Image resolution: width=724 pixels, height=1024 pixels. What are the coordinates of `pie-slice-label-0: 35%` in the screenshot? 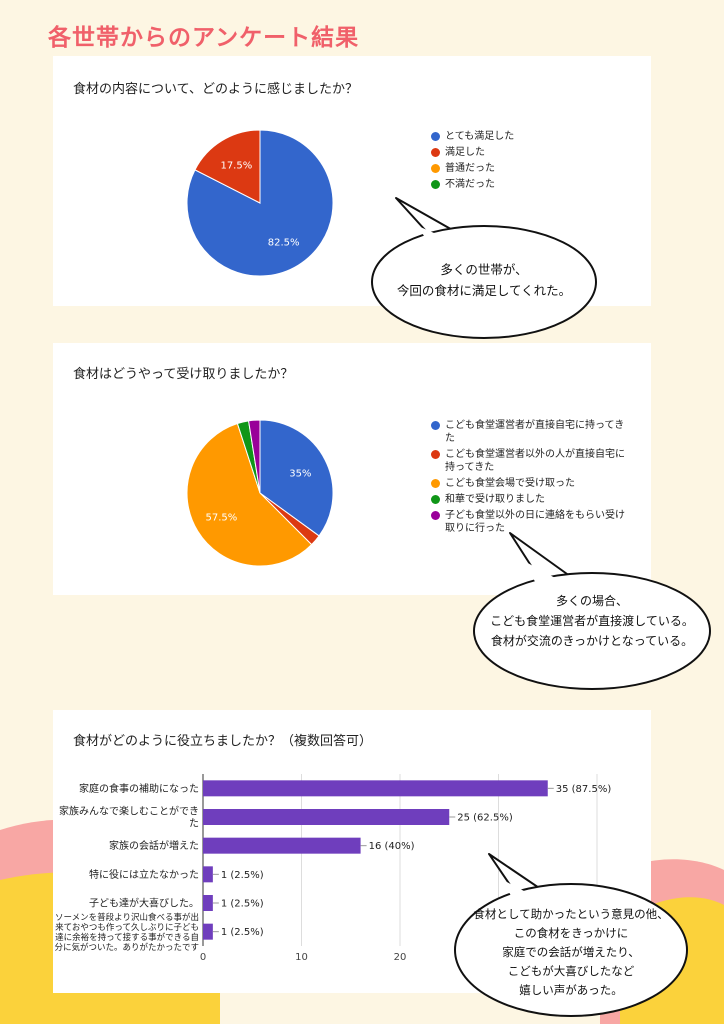 It's located at (300, 473).